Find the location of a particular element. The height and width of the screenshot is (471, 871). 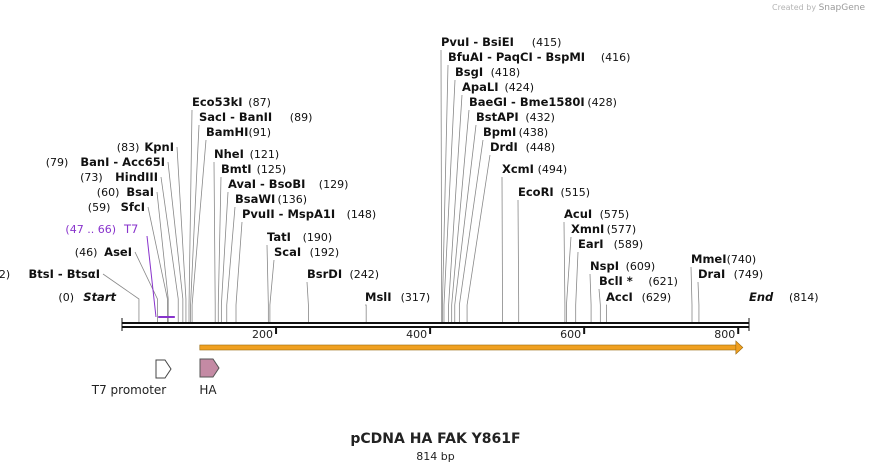

enzyme-baegi-bme1580i-position: (428) is located at coordinates (602, 102).